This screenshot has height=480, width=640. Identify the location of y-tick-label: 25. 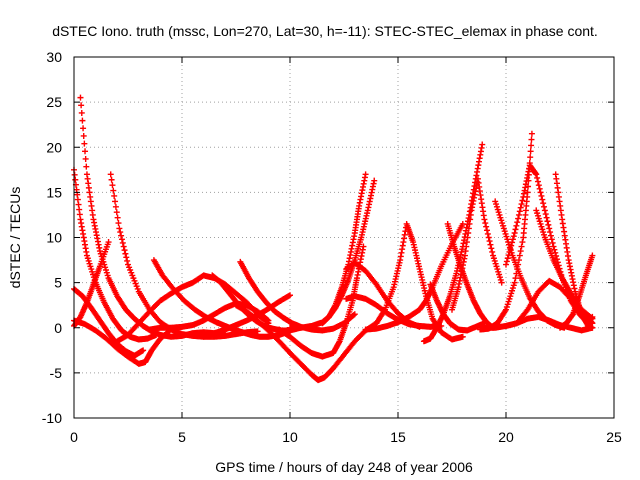
(54, 102).